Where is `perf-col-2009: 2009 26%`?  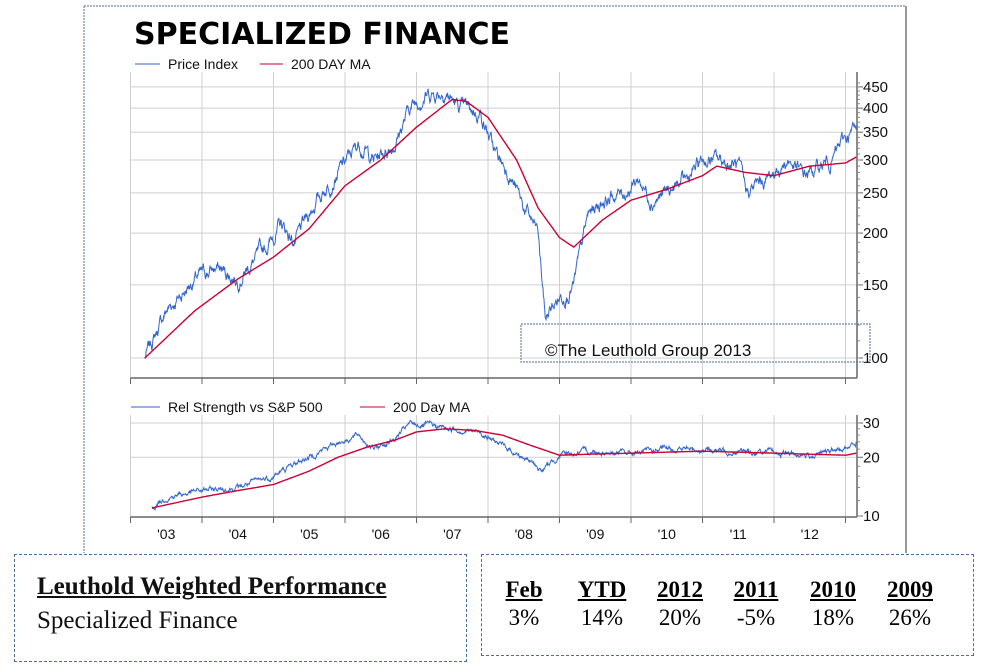
perf-col-2009: 2009 26% is located at coordinates (910, 604).